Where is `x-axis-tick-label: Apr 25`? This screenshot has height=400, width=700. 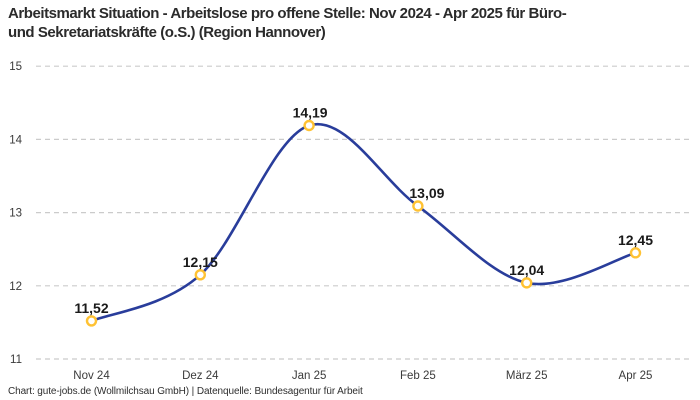 x-axis-tick-label: Apr 25 is located at coordinates (636, 376).